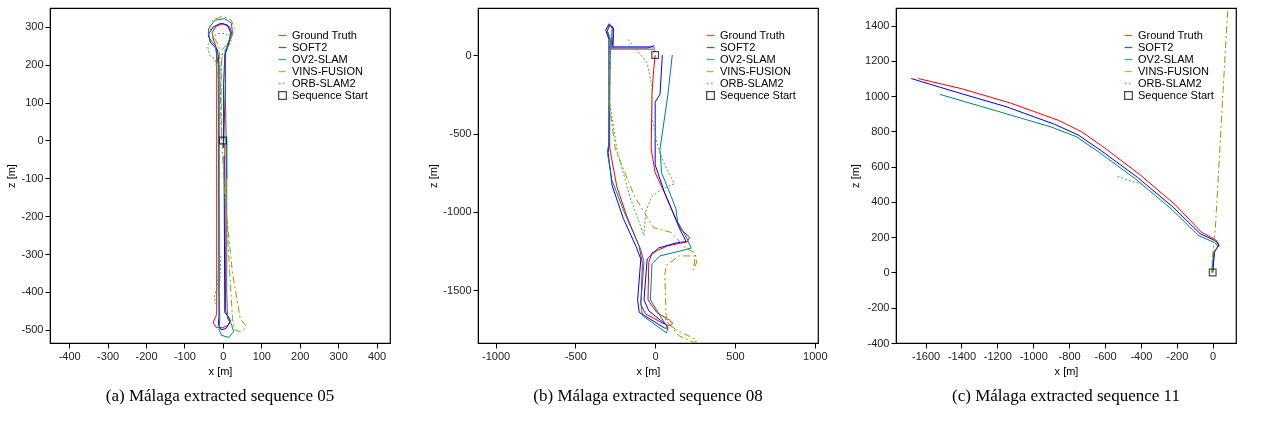 The width and height of the screenshot is (1266, 439). Describe the element at coordinates (926, 355) in the screenshot. I see `x-tick-label: -1600` at that location.